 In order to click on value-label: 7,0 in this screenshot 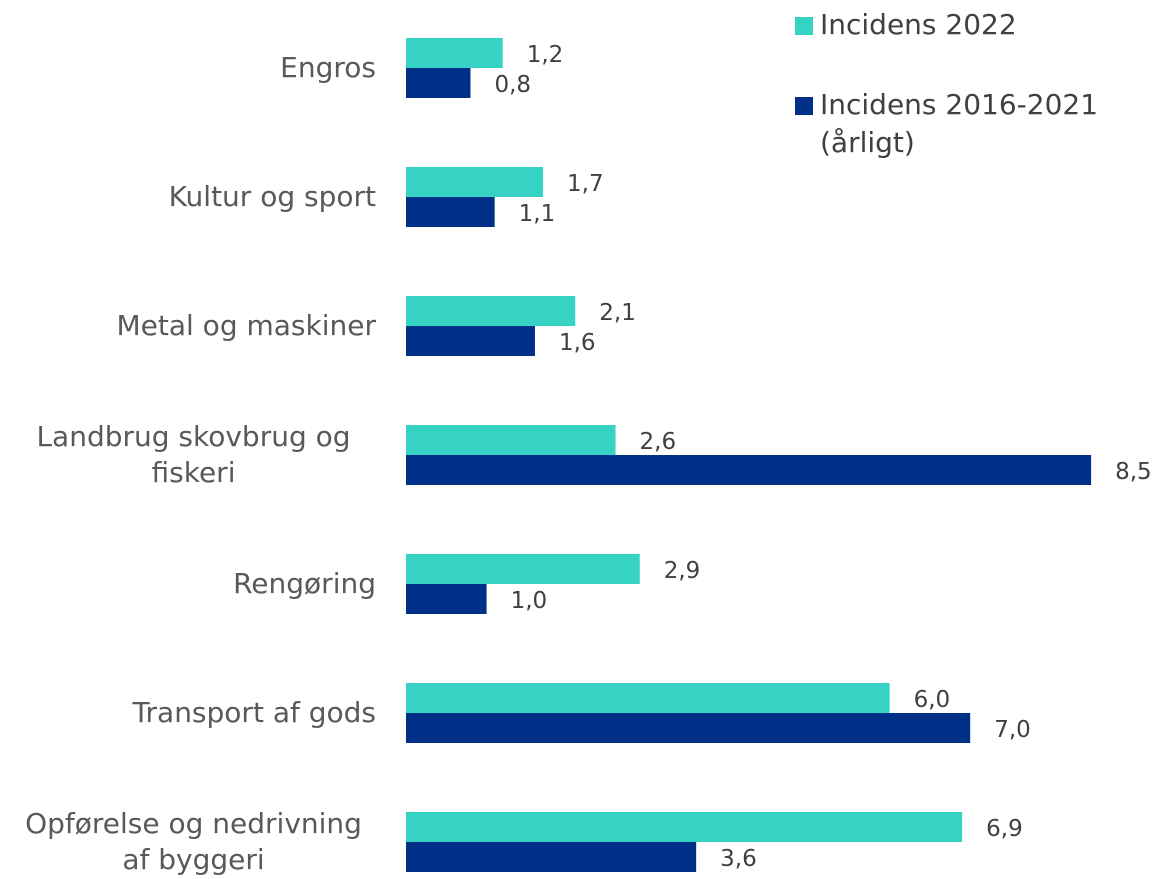, I will do `click(1012, 730)`.